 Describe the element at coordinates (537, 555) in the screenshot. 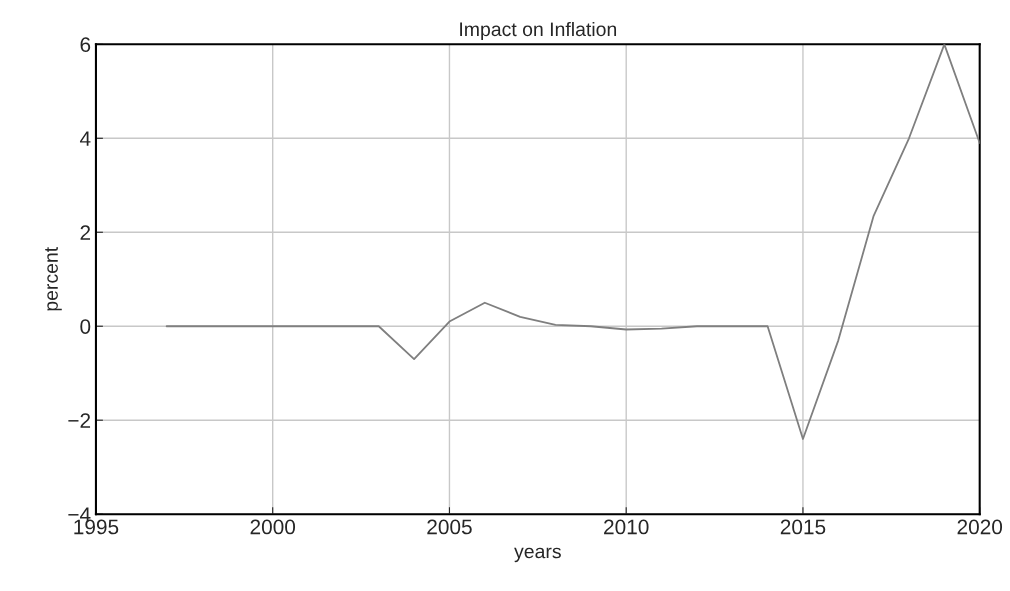

I see `x-axis-title: years` at that location.